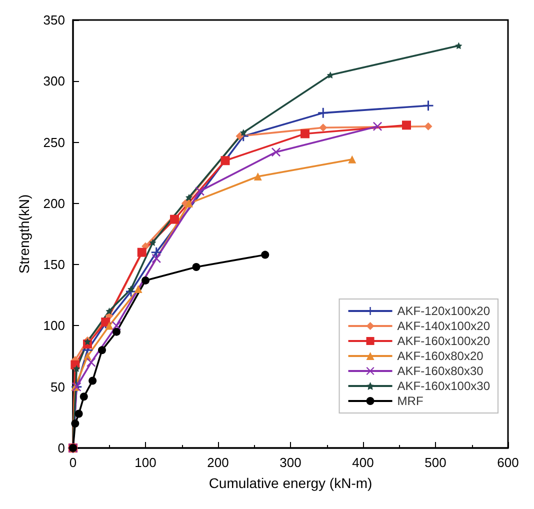 This screenshot has height=509, width=534. Describe the element at coordinates (24, 234) in the screenshot. I see `y-axis-title: Strength(kN)` at that location.